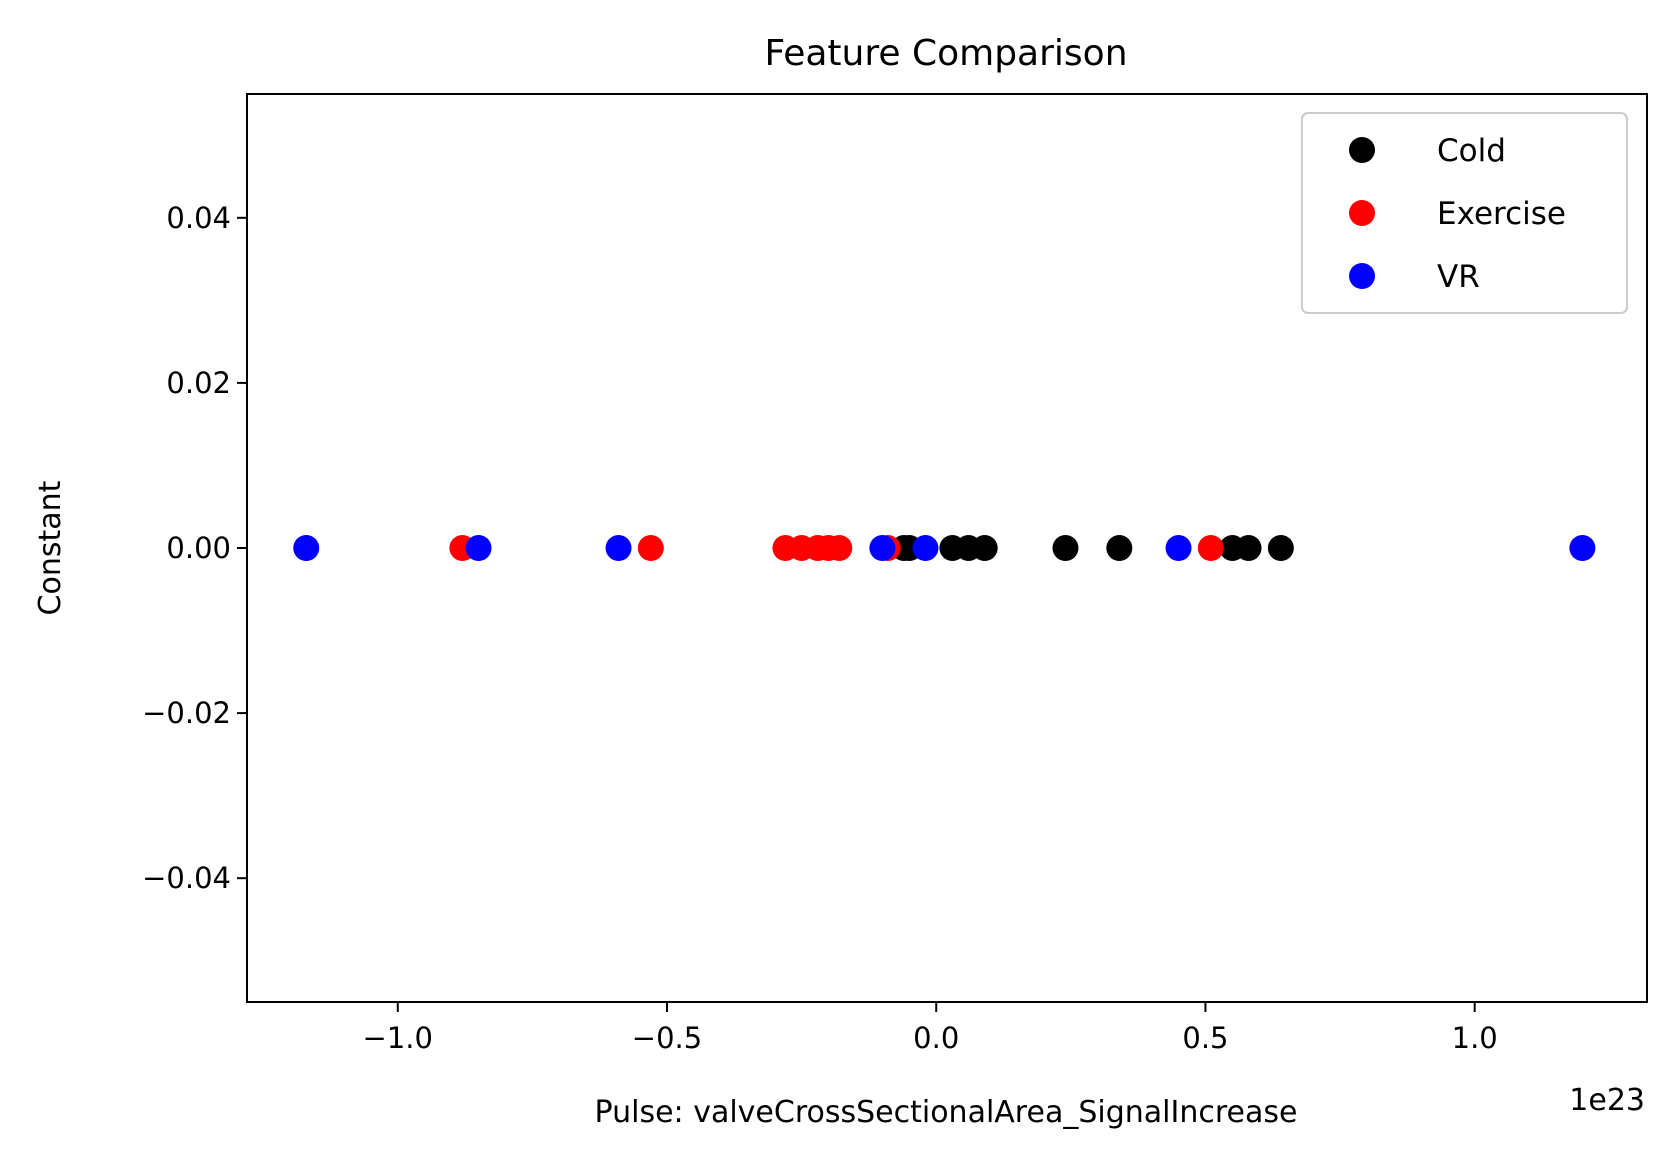 The height and width of the screenshot is (1159, 1670). Describe the element at coordinates (936, 1038) in the screenshot. I see `x-tick-label: 0.0` at that location.